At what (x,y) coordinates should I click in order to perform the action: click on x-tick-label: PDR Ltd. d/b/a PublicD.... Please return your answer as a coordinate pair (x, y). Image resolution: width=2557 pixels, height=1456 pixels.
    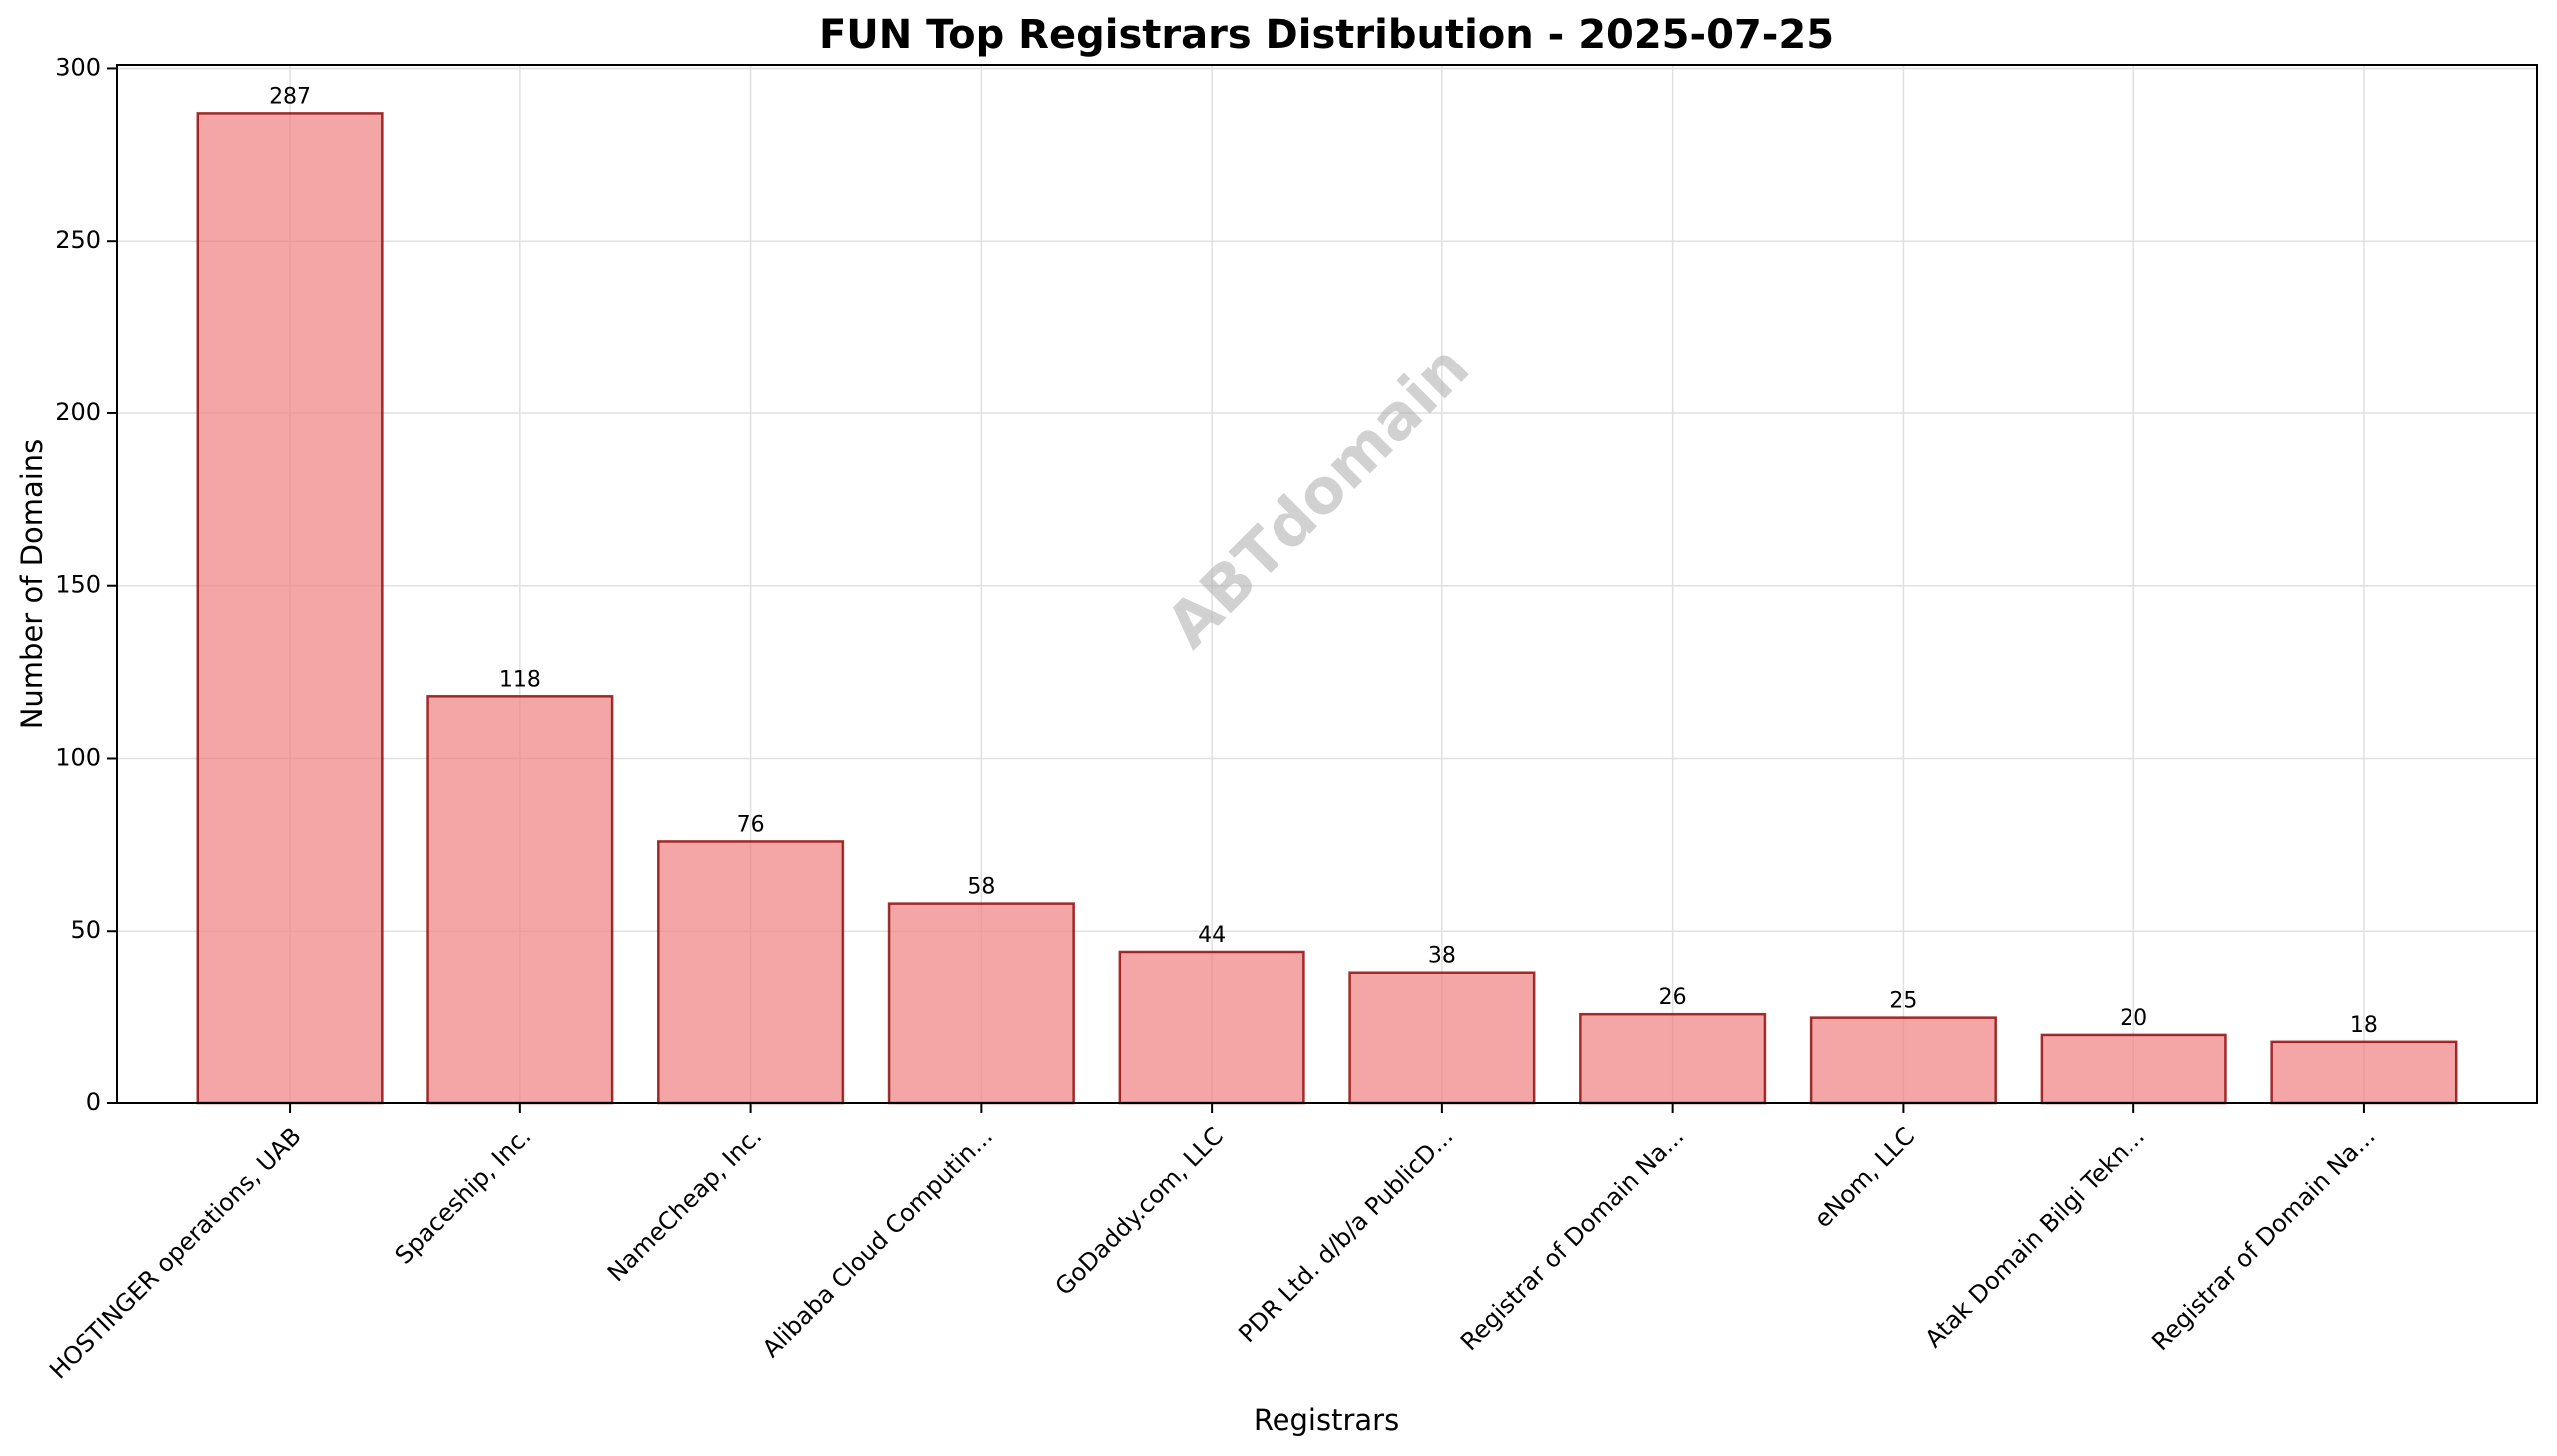
    Looking at the image, I should click on (1345, 1235).